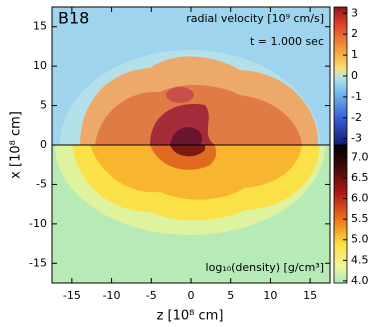 This screenshot has width=371, height=327. What do you see at coordinates (230, 295) in the screenshot?
I see `x-tick-label: 5` at bounding box center [230, 295].